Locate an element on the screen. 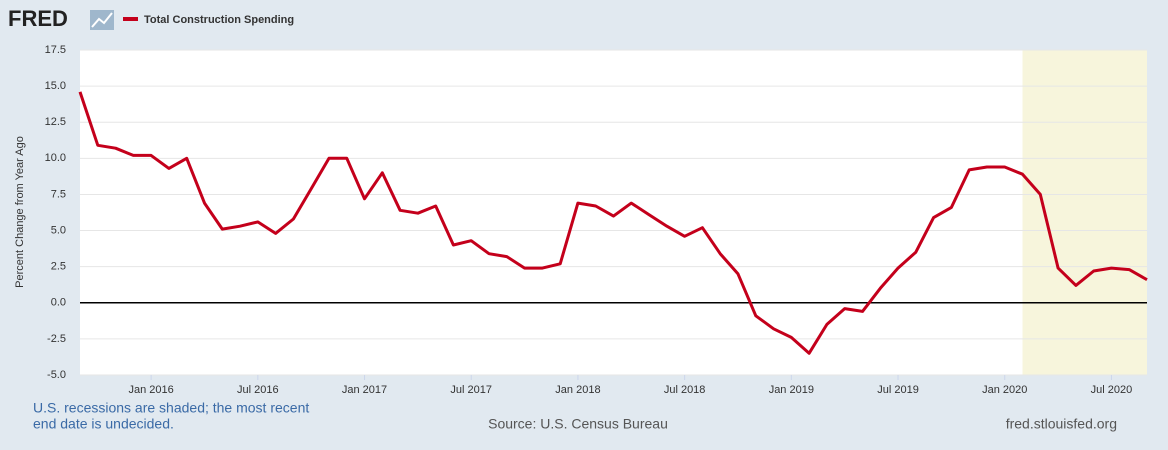 Image resolution: width=1168 pixels, height=450 pixels. x-tick-label: Jan 2019 is located at coordinates (791, 390).